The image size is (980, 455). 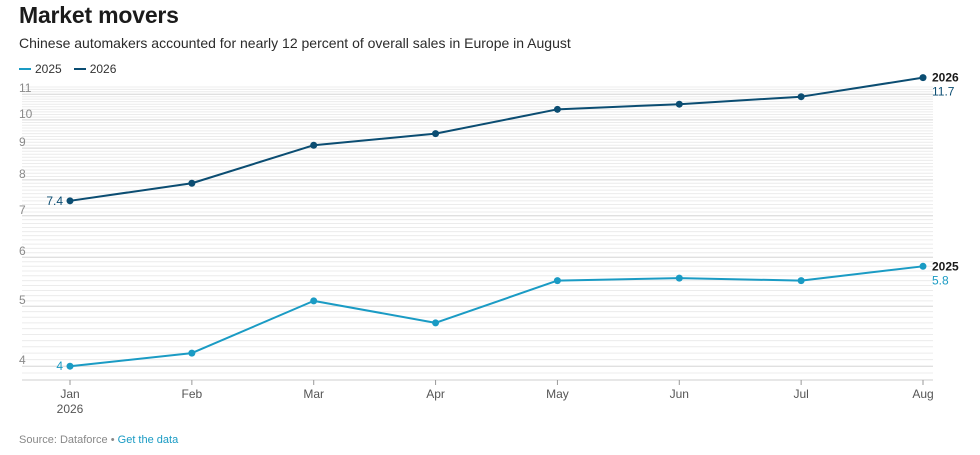 I want to click on x-tick-sublabel: 2026, so click(x=70, y=409).